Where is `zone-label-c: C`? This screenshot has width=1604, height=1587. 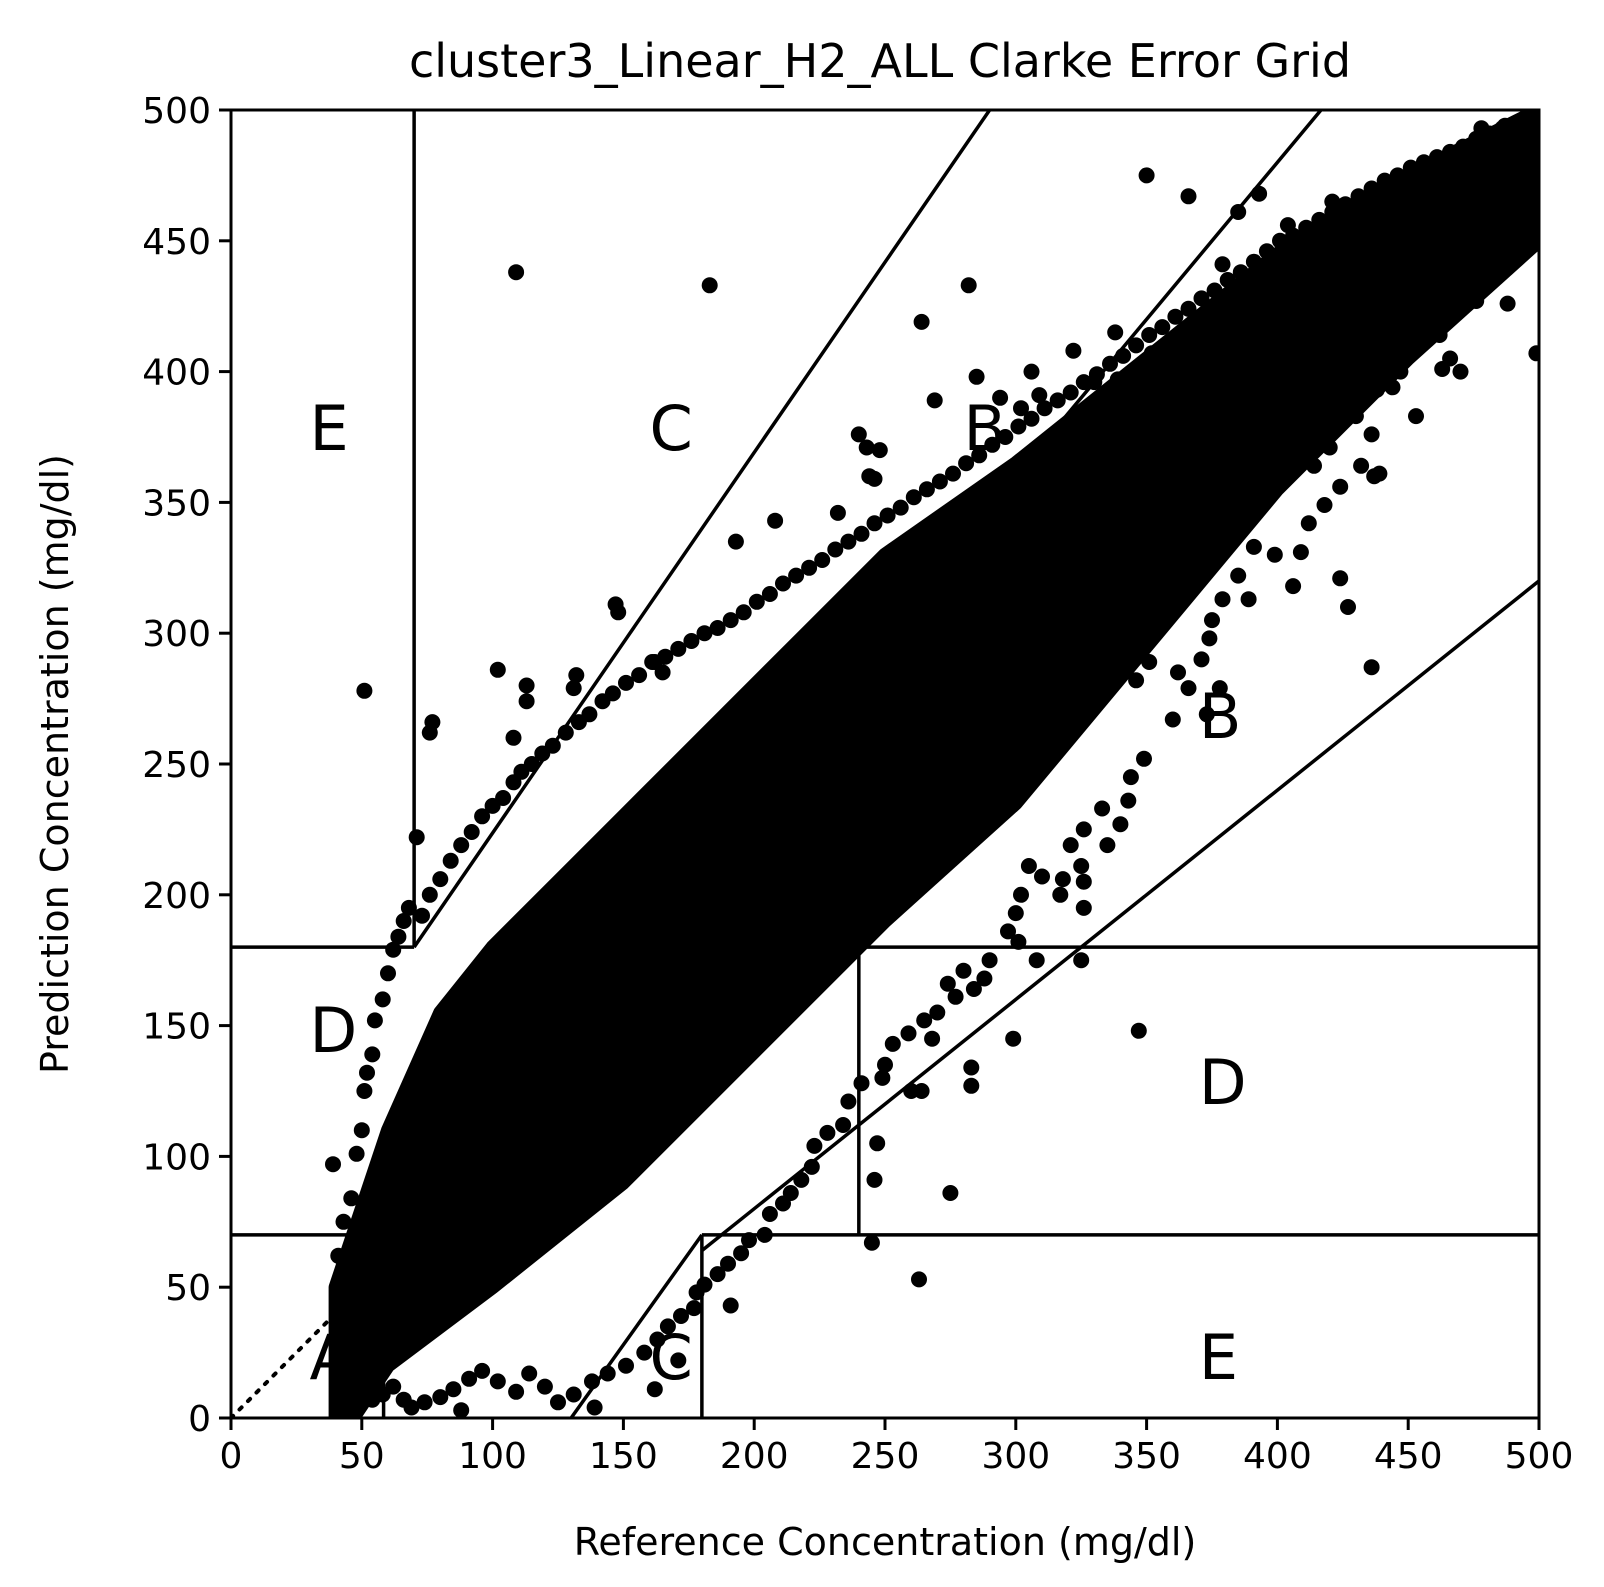 zone-label-c: C is located at coordinates (671, 1357).